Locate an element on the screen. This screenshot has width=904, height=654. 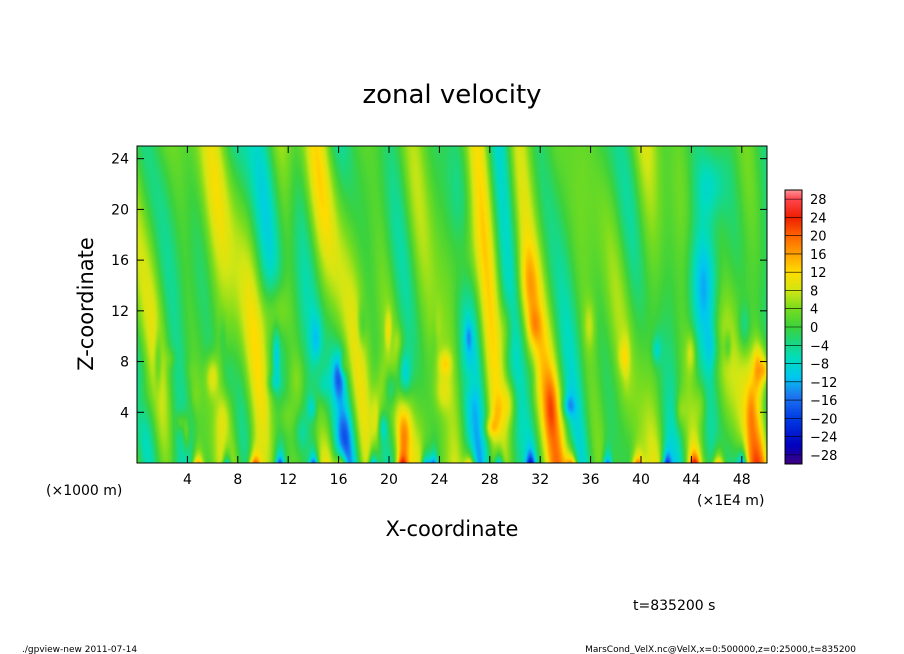
colorbar-tick-label: 12 is located at coordinates (818, 273).